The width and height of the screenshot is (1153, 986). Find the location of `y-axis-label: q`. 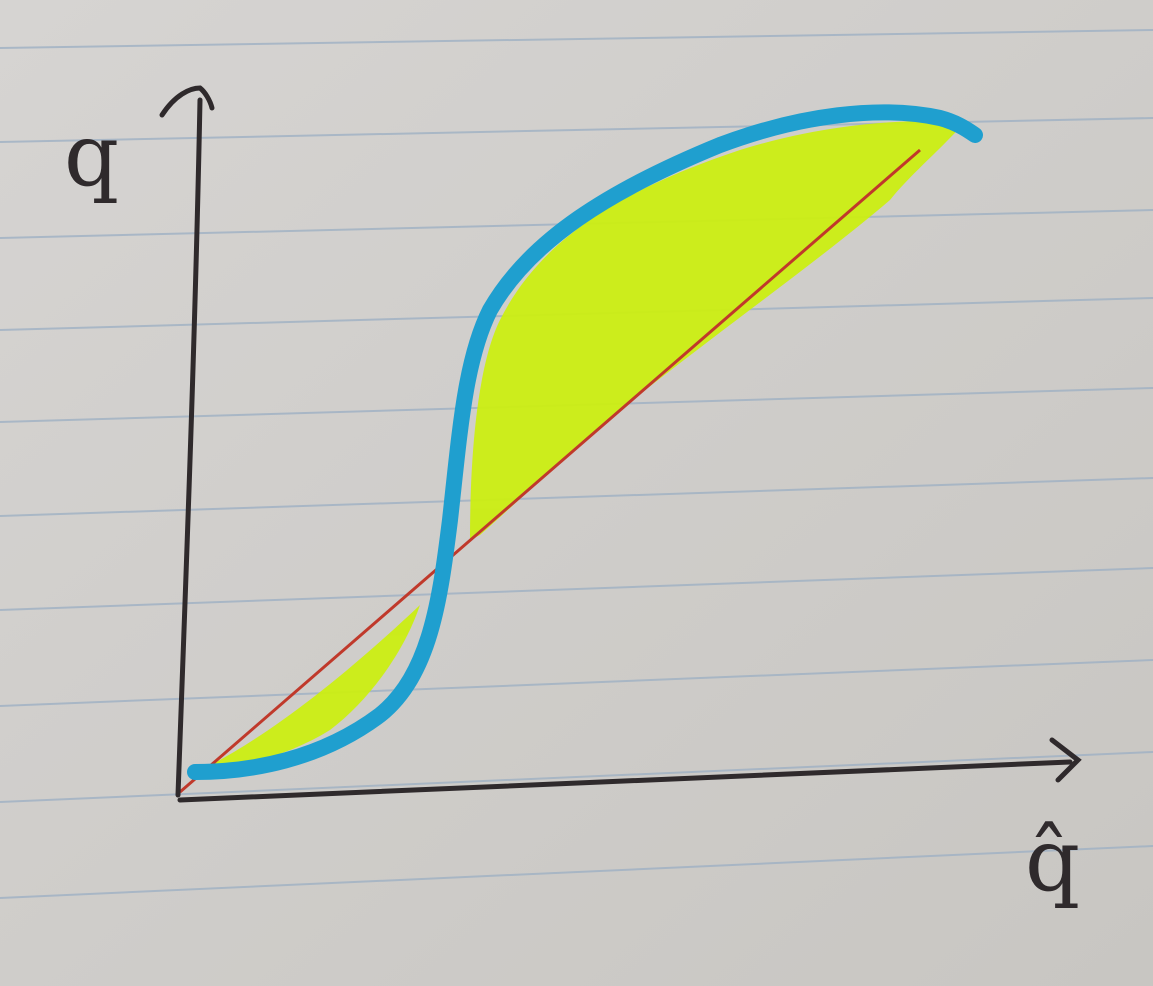

y-axis-label: q is located at coordinates (91, 156).